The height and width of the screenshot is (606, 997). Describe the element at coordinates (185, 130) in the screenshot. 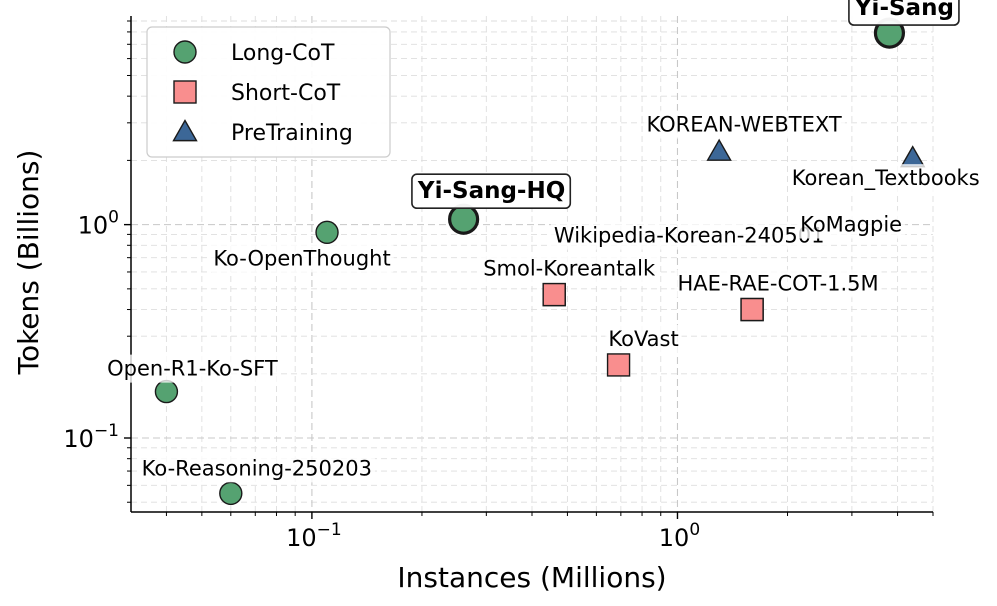

I see `legend-marker-pretraining` at that location.